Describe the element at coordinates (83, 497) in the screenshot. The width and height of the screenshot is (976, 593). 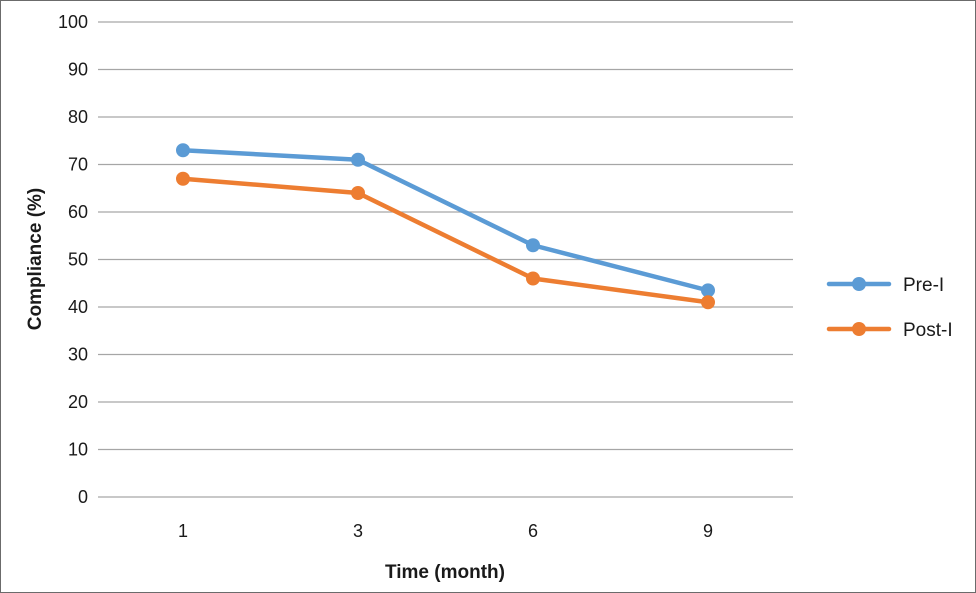
I see `y-tick-label-0: 0` at that location.